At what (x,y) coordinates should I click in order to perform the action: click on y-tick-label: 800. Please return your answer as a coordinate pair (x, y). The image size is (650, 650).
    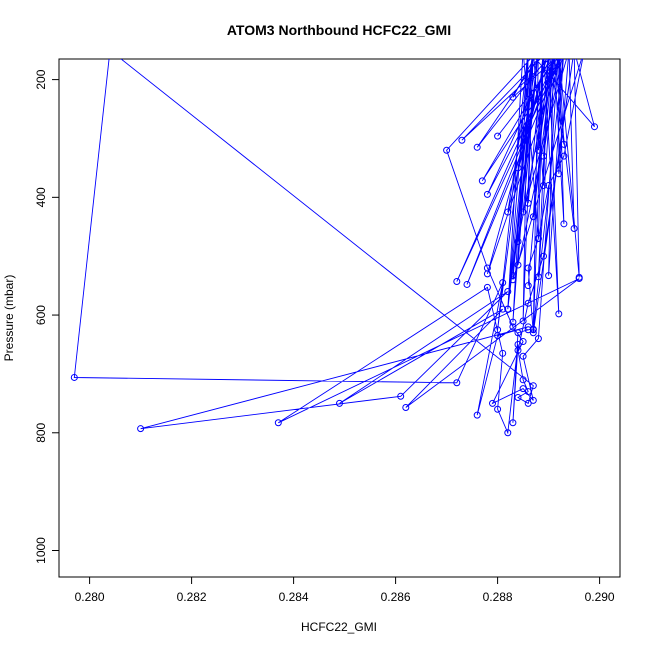
    Looking at the image, I should click on (41, 432).